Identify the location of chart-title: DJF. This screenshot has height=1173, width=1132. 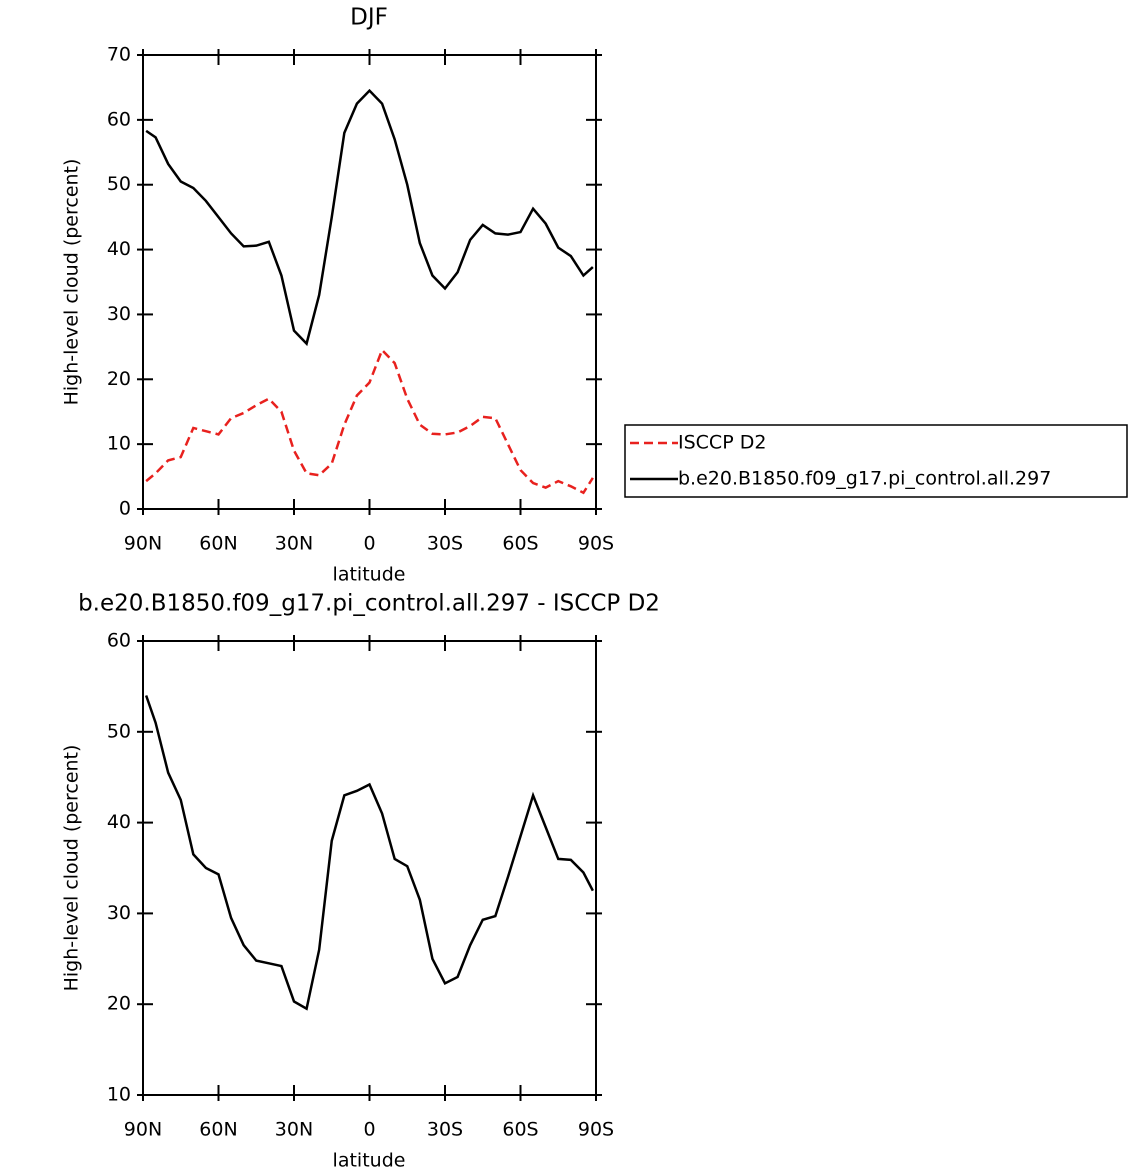
(369, 18).